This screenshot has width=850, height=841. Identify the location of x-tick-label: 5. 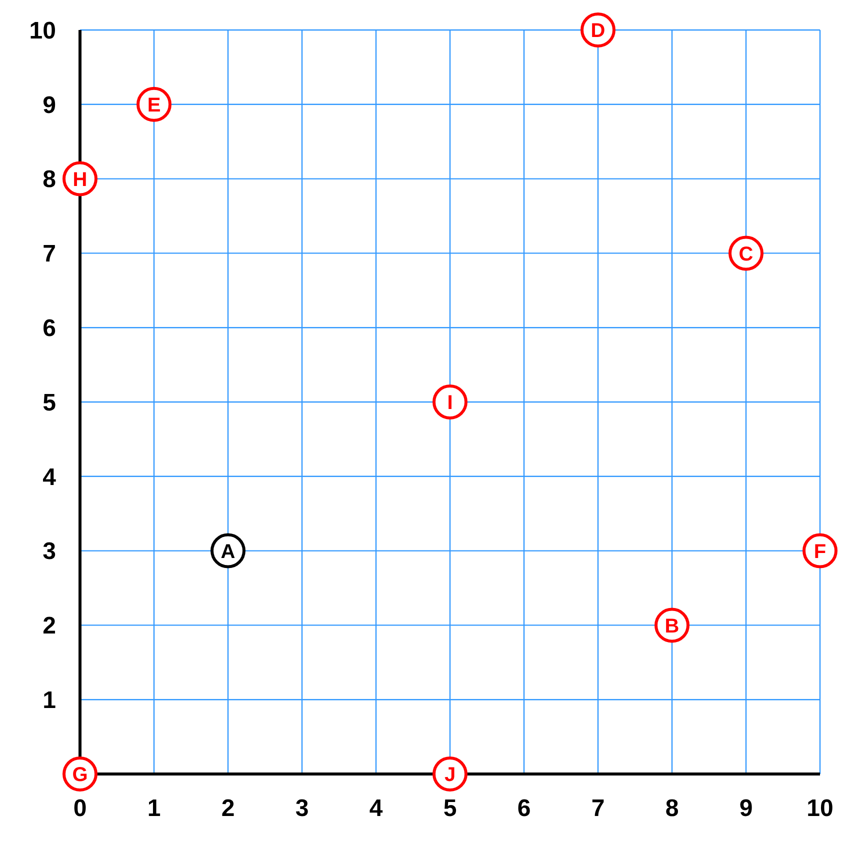
(450, 808).